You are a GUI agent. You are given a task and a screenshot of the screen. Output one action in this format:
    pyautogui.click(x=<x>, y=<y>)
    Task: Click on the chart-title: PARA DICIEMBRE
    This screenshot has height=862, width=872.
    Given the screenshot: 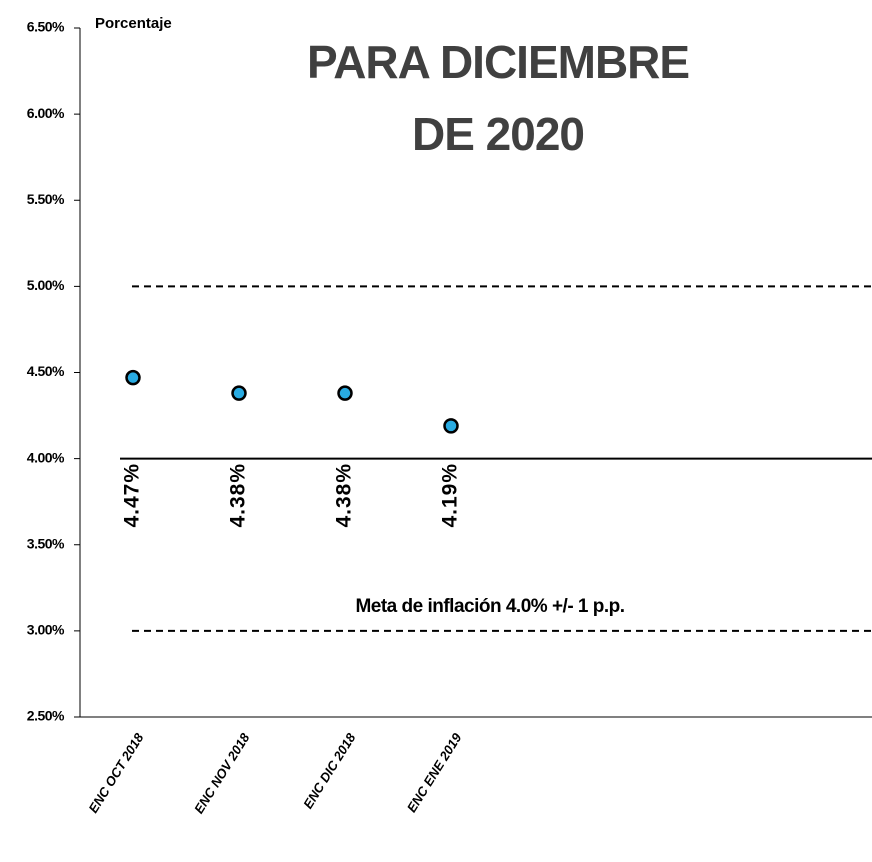 What is the action you would take?
    pyautogui.click(x=498, y=62)
    